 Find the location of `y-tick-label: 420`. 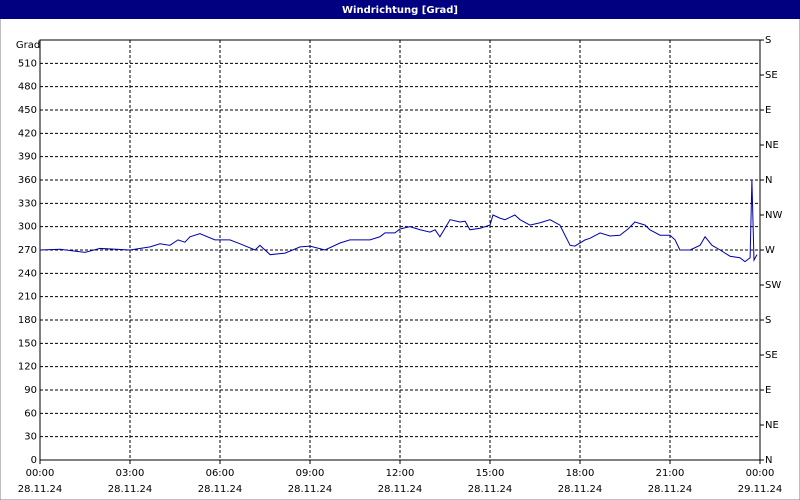

y-tick-label: 420 is located at coordinates (27, 133).